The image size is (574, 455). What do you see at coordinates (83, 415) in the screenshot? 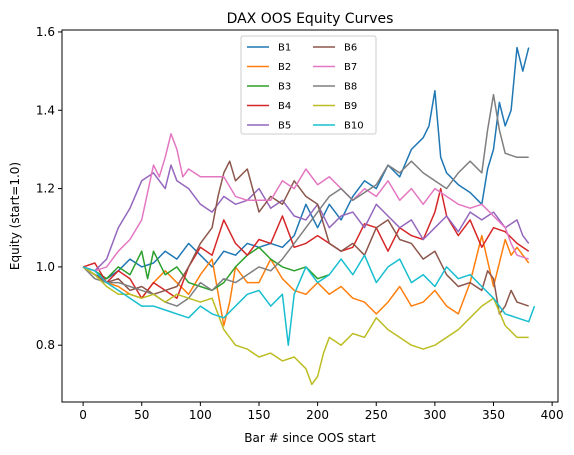
I see `x-tick-label: 0` at bounding box center [83, 415].